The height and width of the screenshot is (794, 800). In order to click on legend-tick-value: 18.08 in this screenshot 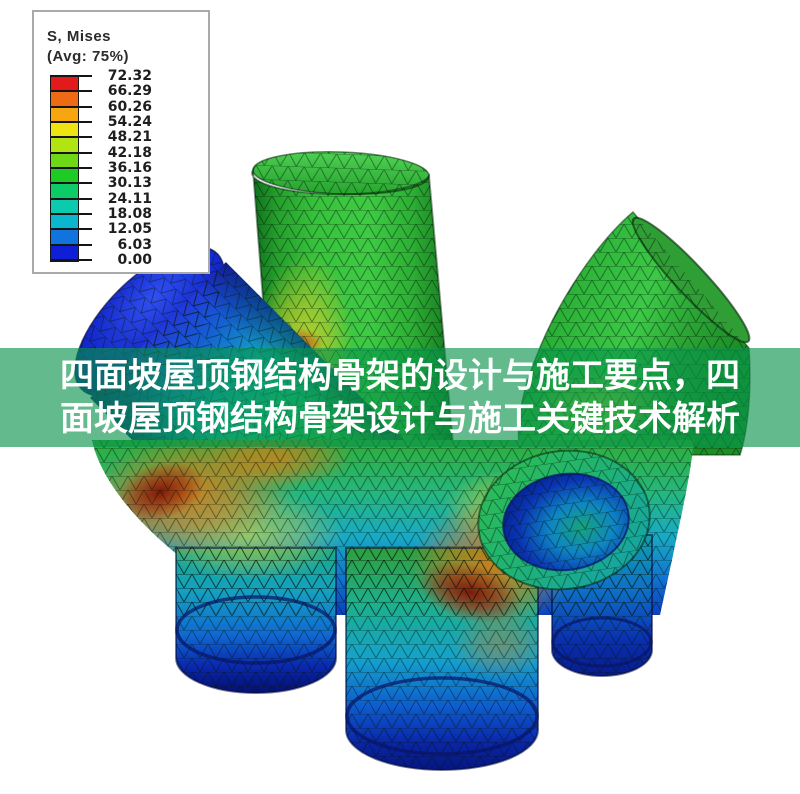, I will do `click(129, 214)`.